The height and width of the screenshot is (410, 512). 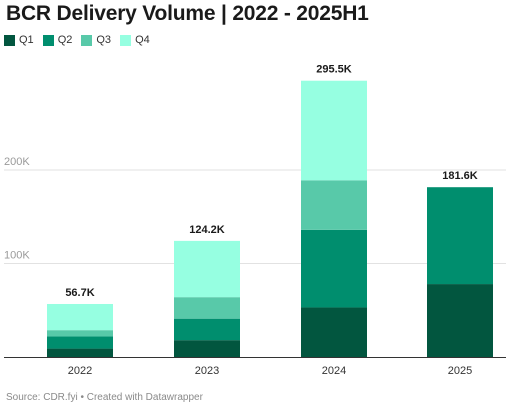 What do you see at coordinates (207, 329) in the screenshot?
I see `bar-segment-2023-q2` at bounding box center [207, 329].